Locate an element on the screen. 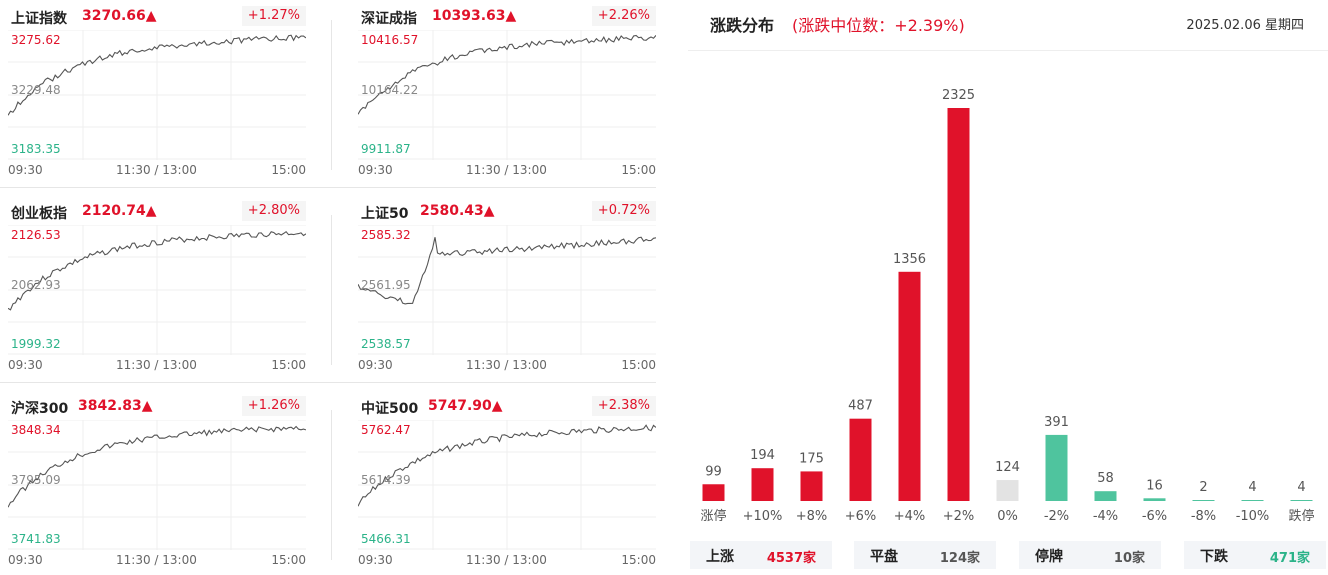 The image size is (1328, 575). stat-value: 124家 is located at coordinates (959, 558).